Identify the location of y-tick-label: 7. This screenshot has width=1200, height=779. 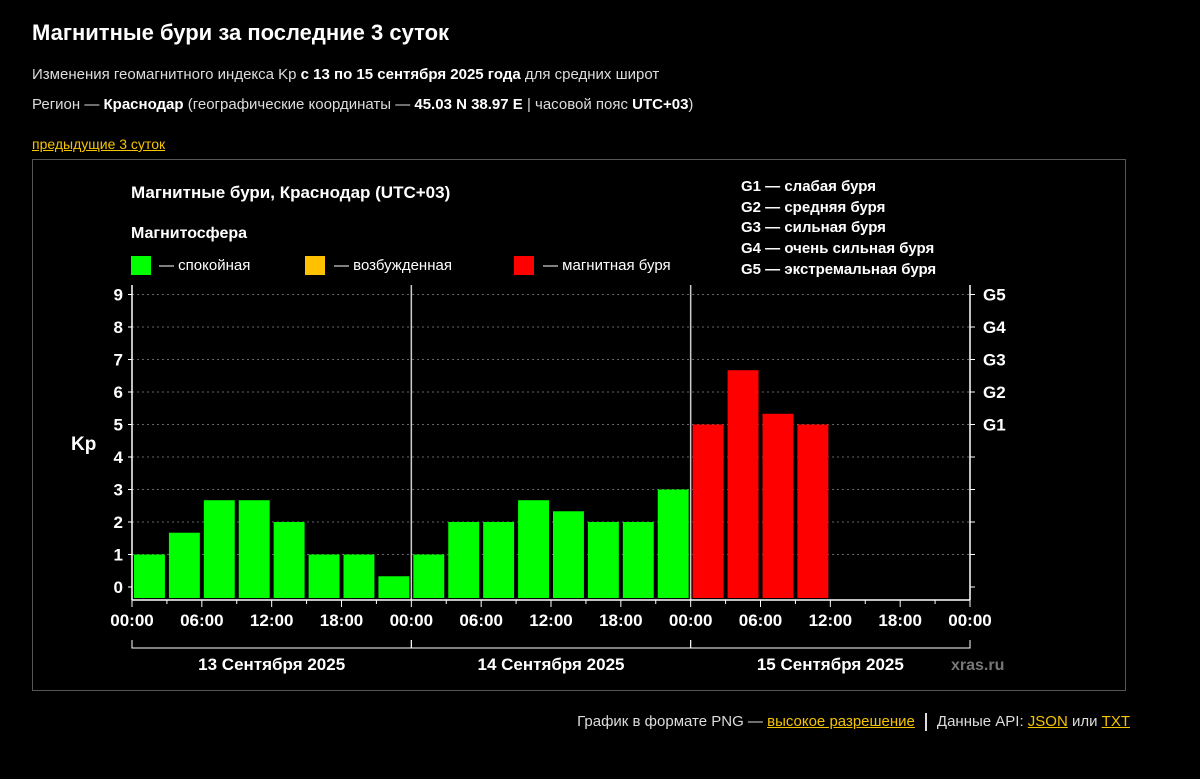
(118, 360).